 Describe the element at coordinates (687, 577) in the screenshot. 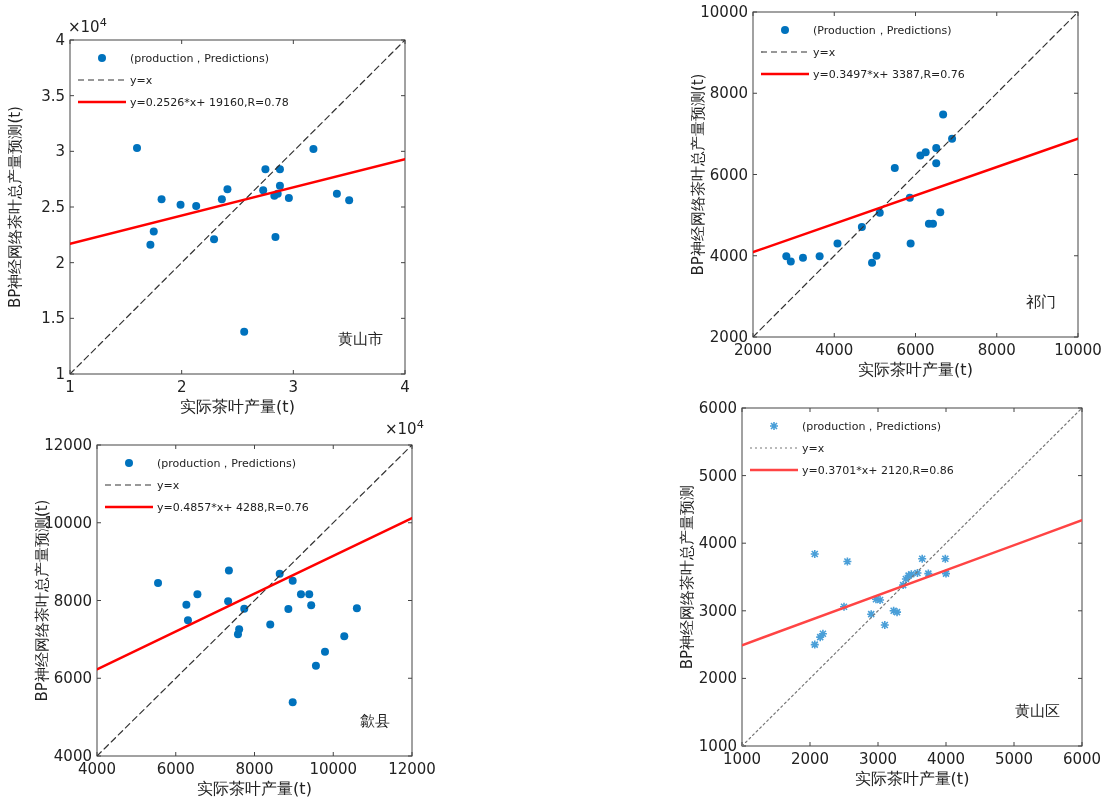

I see `y-axis-title: BP神经网络茶叶总产量预测` at that location.